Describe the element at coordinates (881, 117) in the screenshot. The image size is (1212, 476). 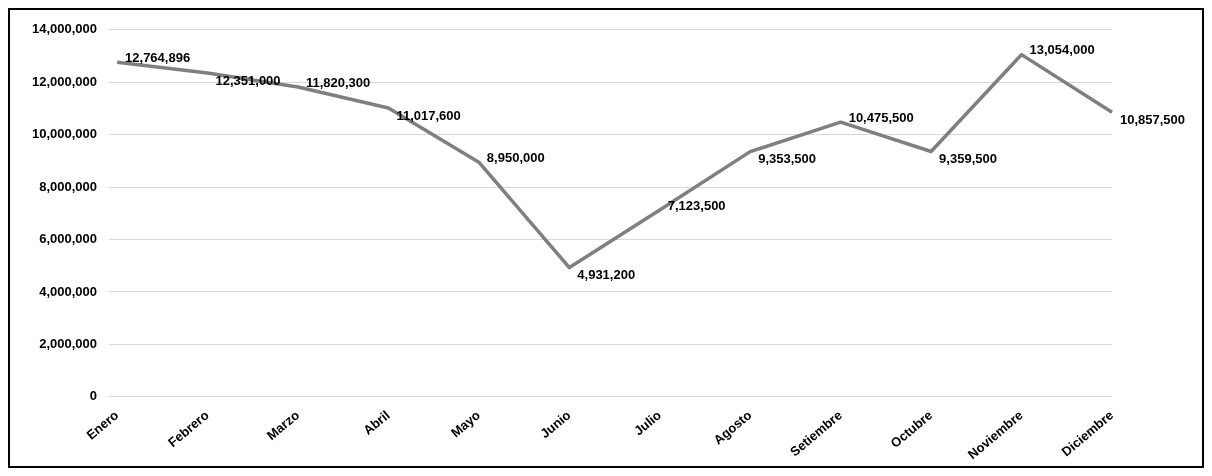
I see `data-label: 10,475,500` at that location.